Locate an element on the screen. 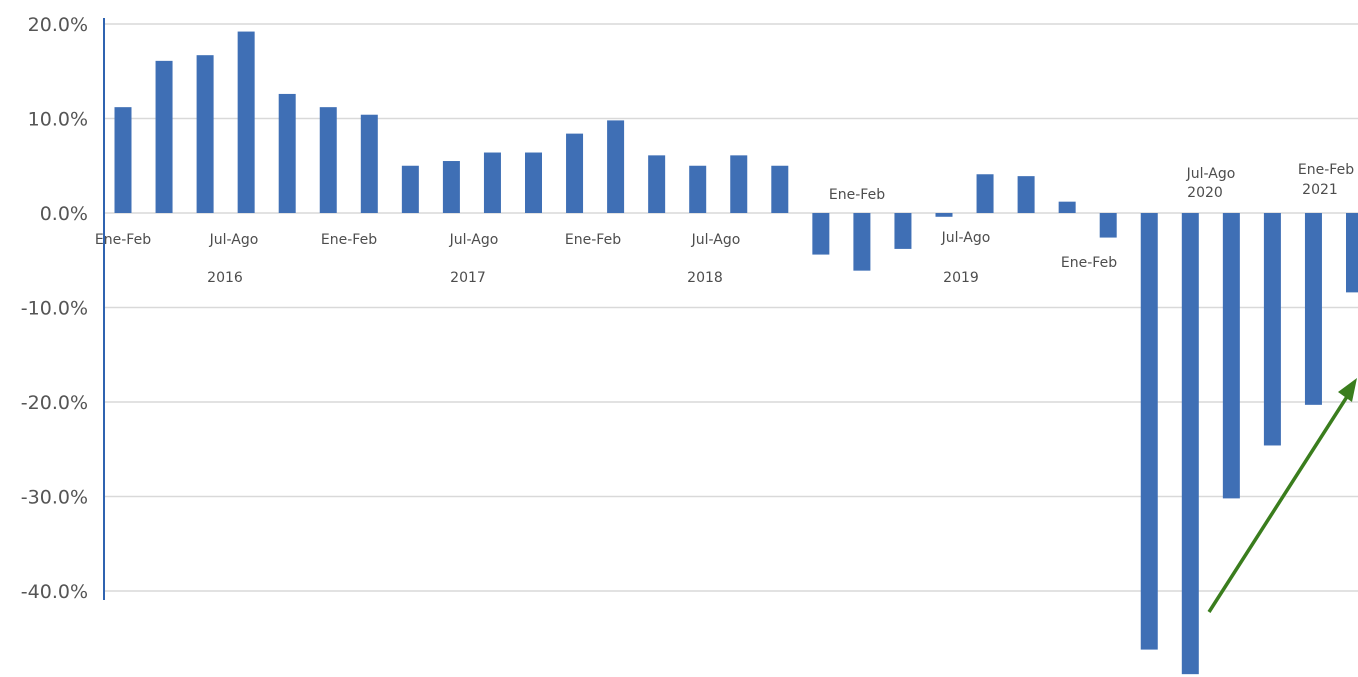 The height and width of the screenshot is (677, 1358). y-axis-ticks: 20.0% 10.0% 0.0% -10.0% -20.0% -30.0% -40.0% is located at coordinates (54, 308).